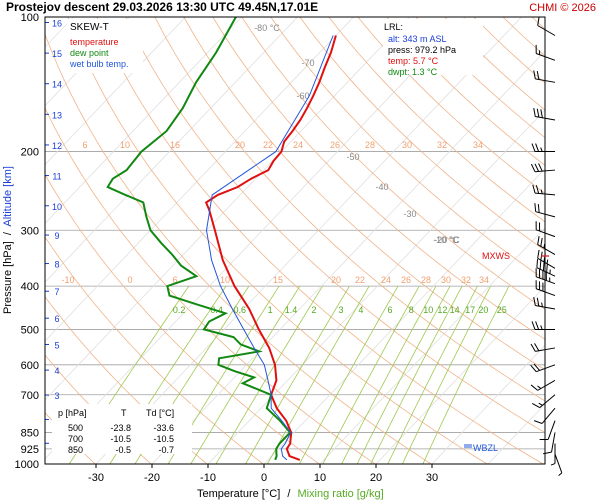 Image resolution: width=600 pixels, height=500 pixels. Describe the element at coordinates (57, 85) in the screenshot. I see `altitude-tick-label: 14` at that location.